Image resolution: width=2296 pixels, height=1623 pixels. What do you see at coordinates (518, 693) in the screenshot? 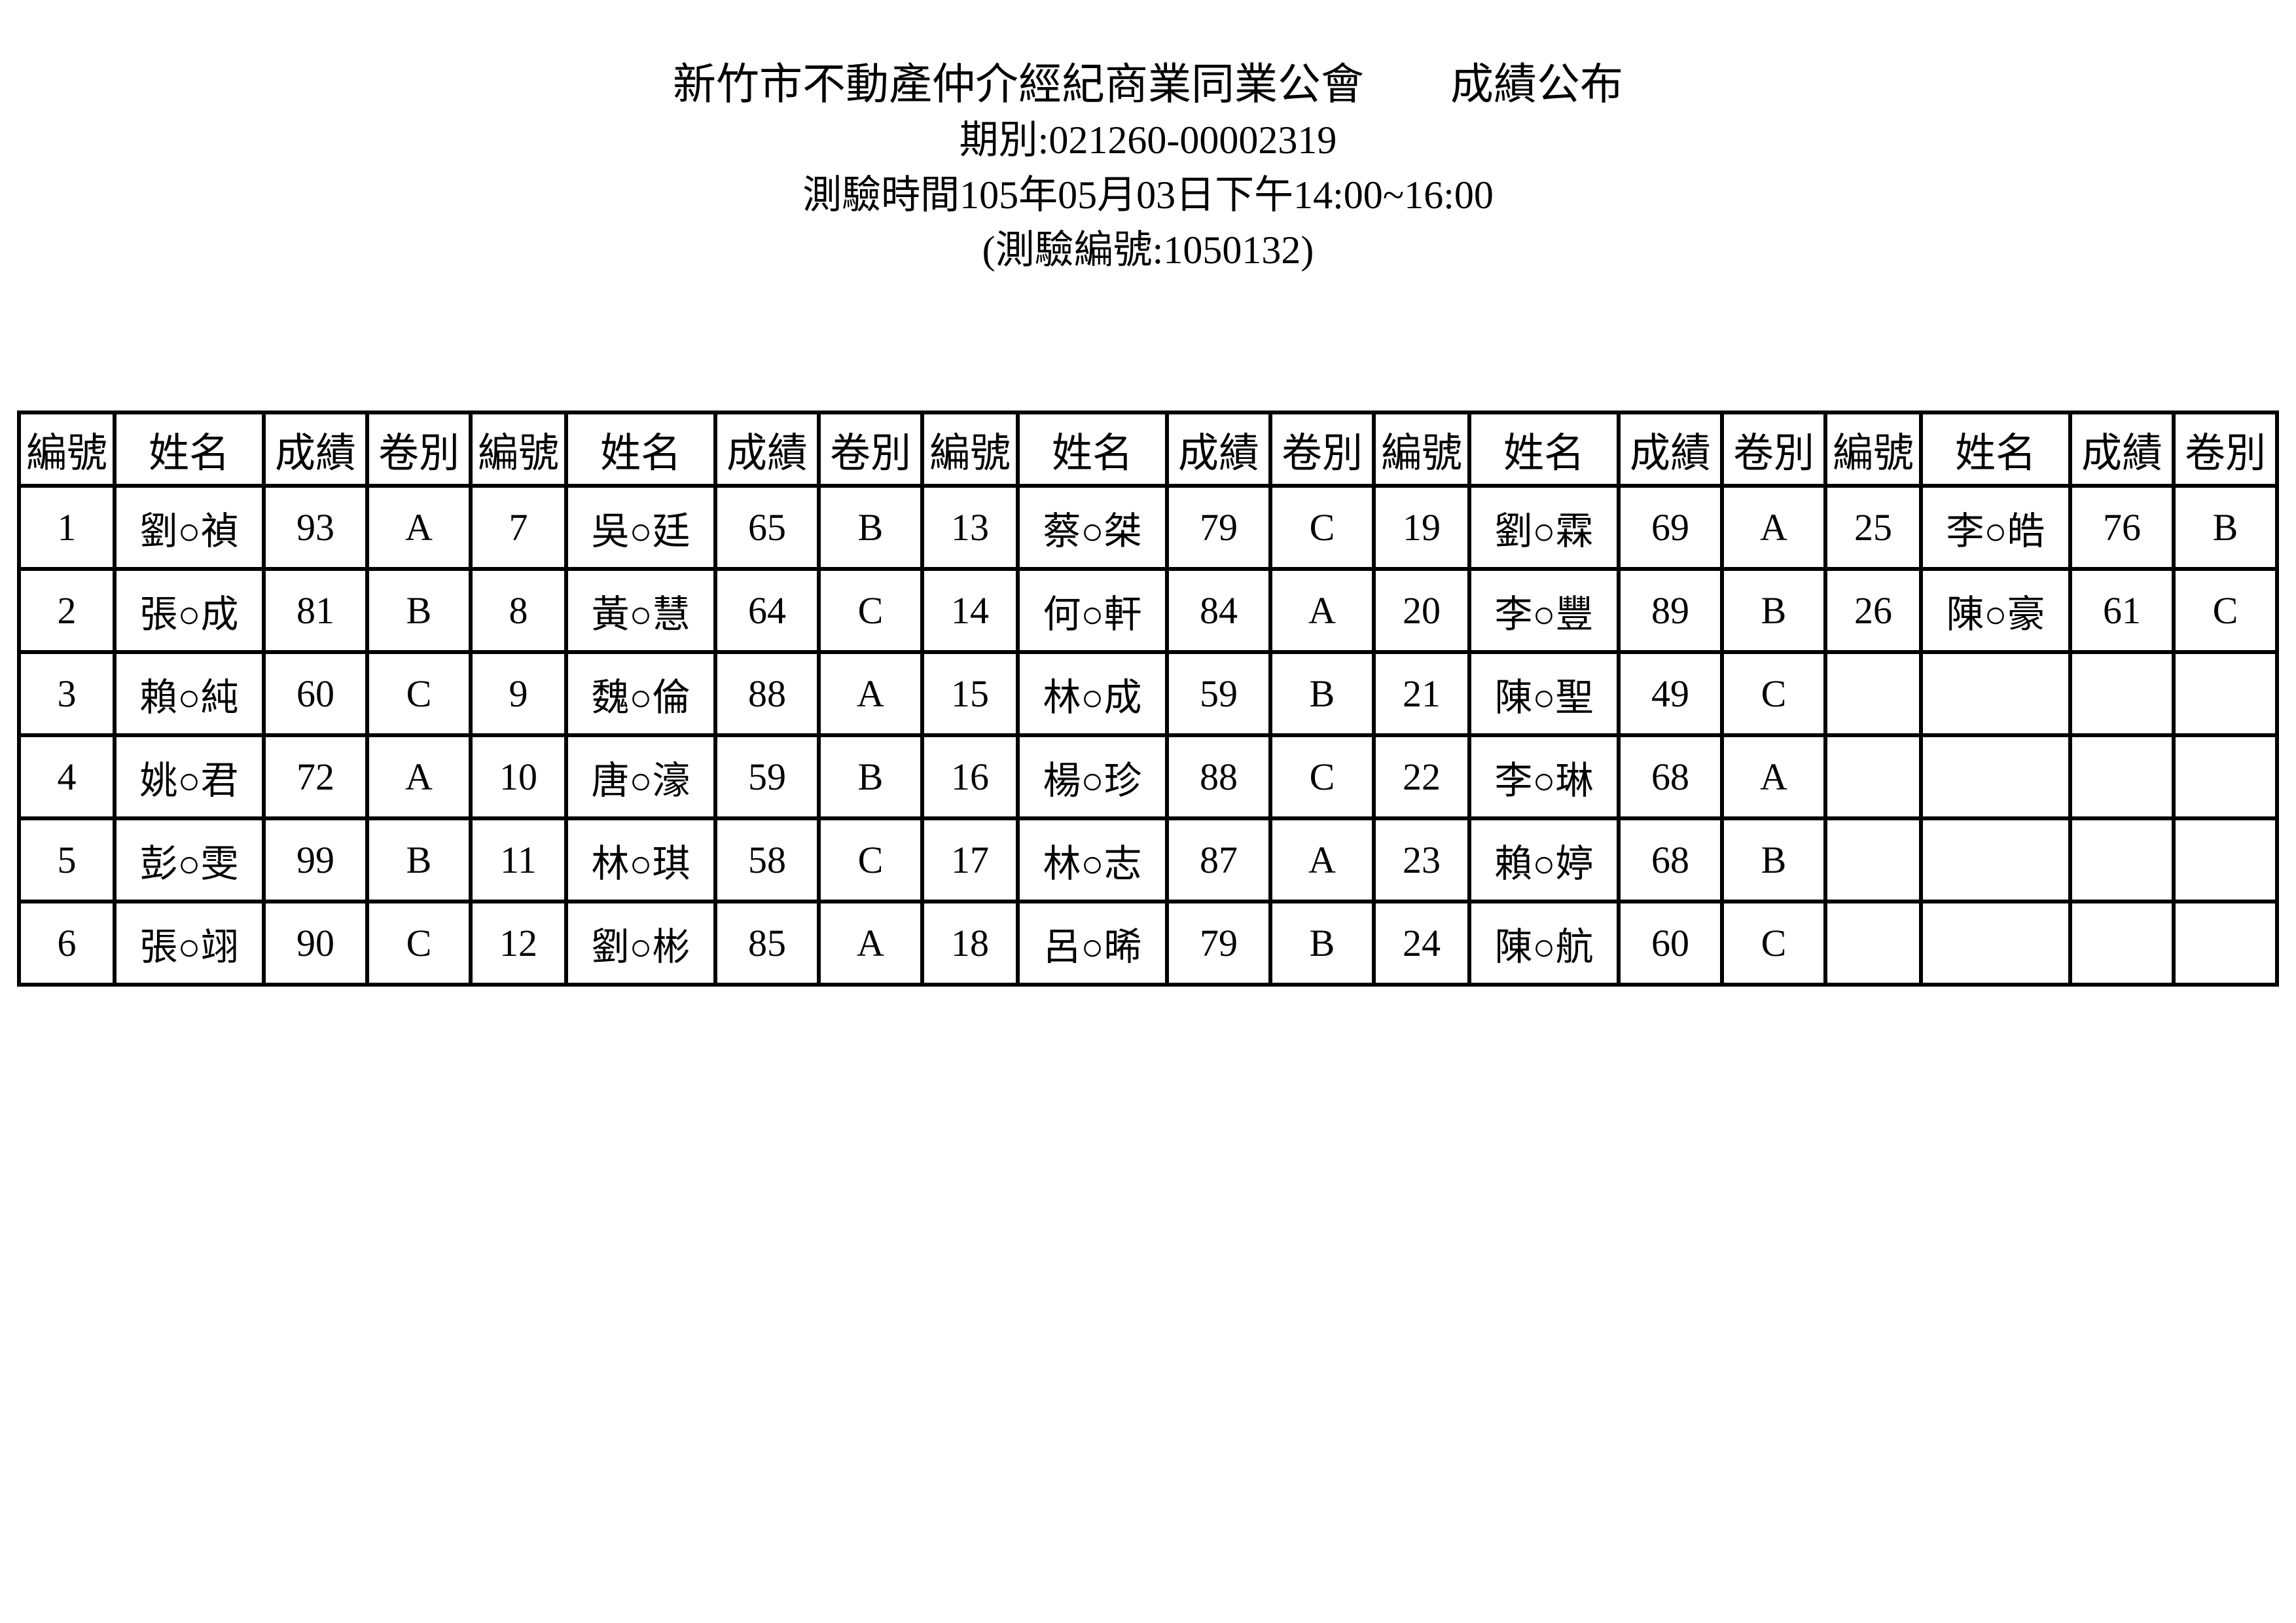
I see `cell-no: 9` at bounding box center [518, 693].